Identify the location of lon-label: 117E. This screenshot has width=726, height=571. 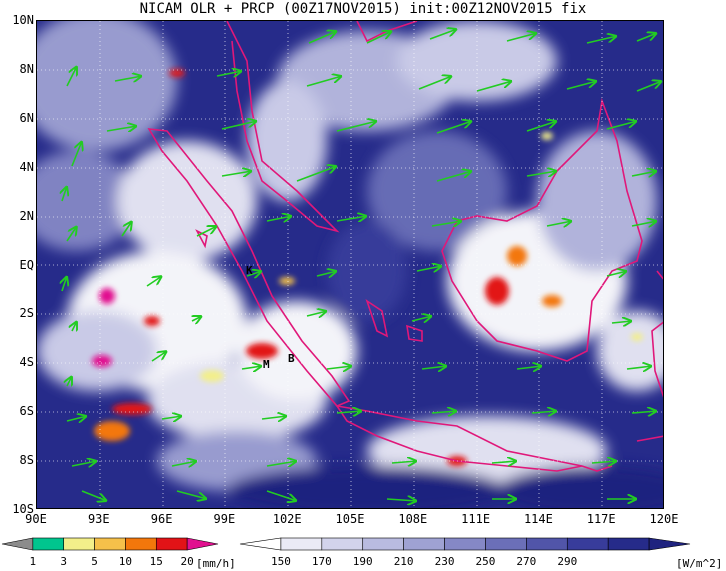
(601, 519).